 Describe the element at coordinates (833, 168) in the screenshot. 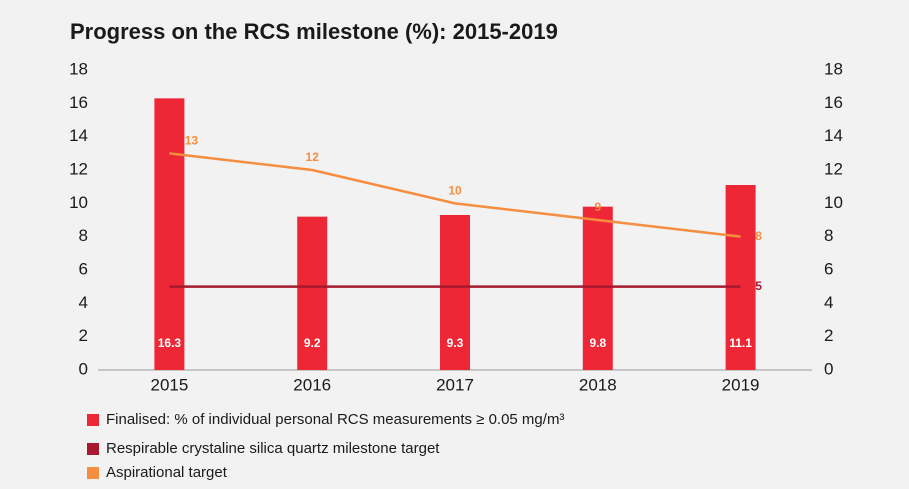

I see `y2-tick-label: 12` at that location.